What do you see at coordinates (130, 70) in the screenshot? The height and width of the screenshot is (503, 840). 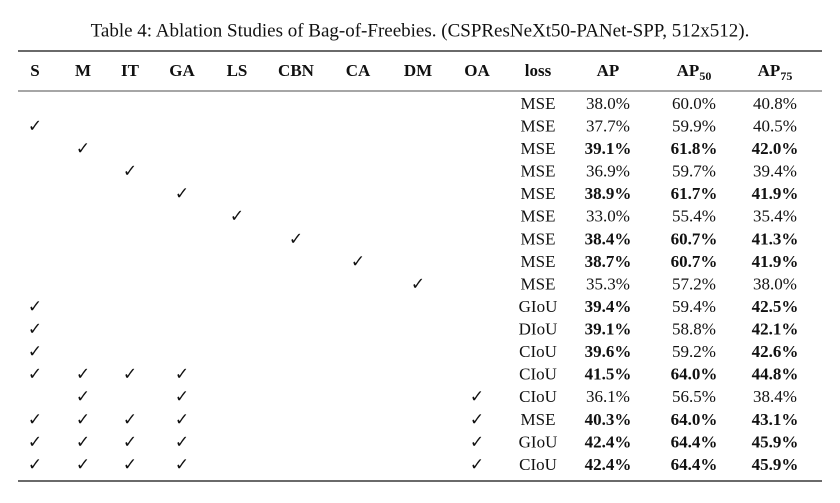 I see `header-cell: IT` at bounding box center [130, 70].